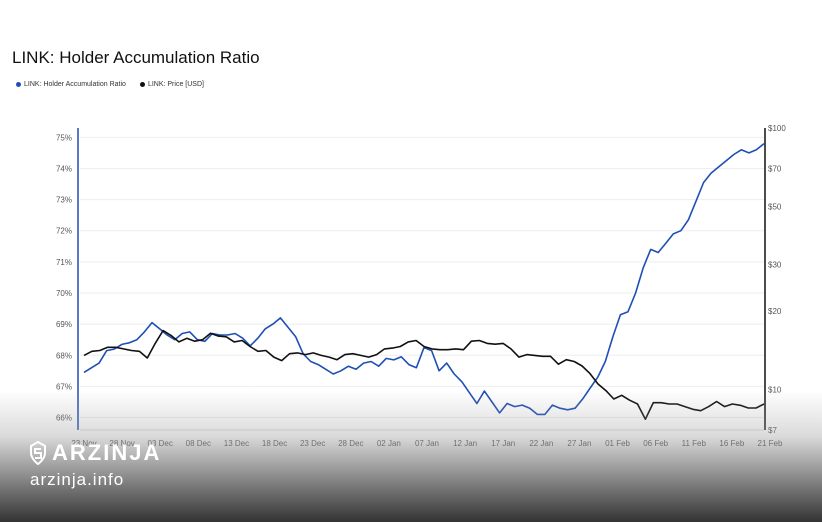 Image resolution: width=822 pixels, height=522 pixels. I want to click on x-tick-label: 18 Dec, so click(274, 443).